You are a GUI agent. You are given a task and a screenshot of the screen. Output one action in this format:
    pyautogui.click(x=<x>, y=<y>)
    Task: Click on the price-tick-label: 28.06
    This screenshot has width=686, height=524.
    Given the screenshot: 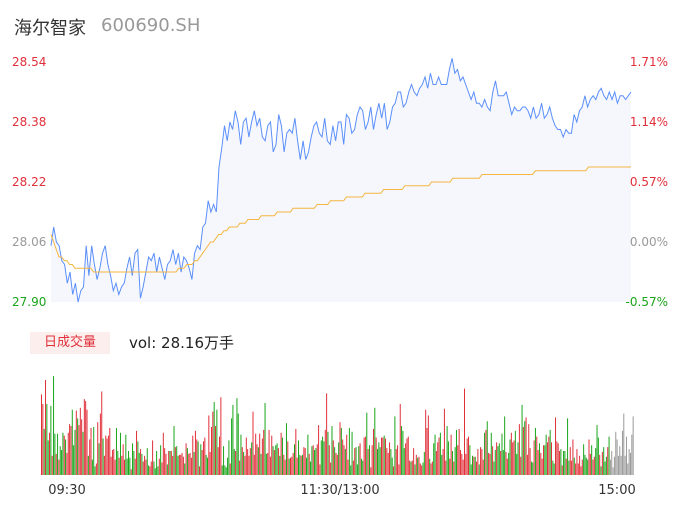 What is the action you would take?
    pyautogui.click(x=29, y=242)
    